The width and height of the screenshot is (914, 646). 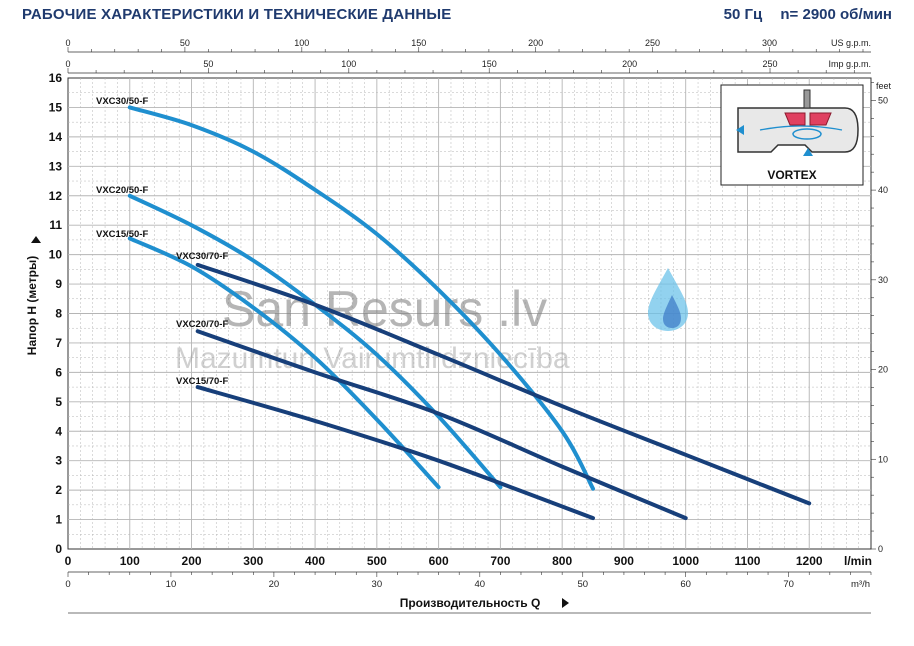 What do you see at coordinates (68, 561) in the screenshot?
I see `x-tick-label: 0` at bounding box center [68, 561].